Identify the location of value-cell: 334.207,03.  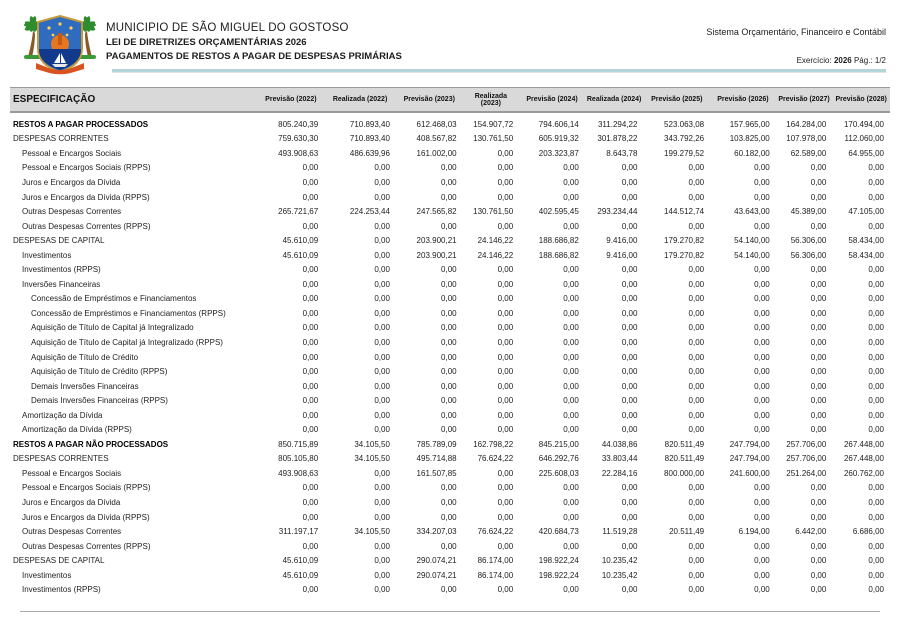
(436, 532).